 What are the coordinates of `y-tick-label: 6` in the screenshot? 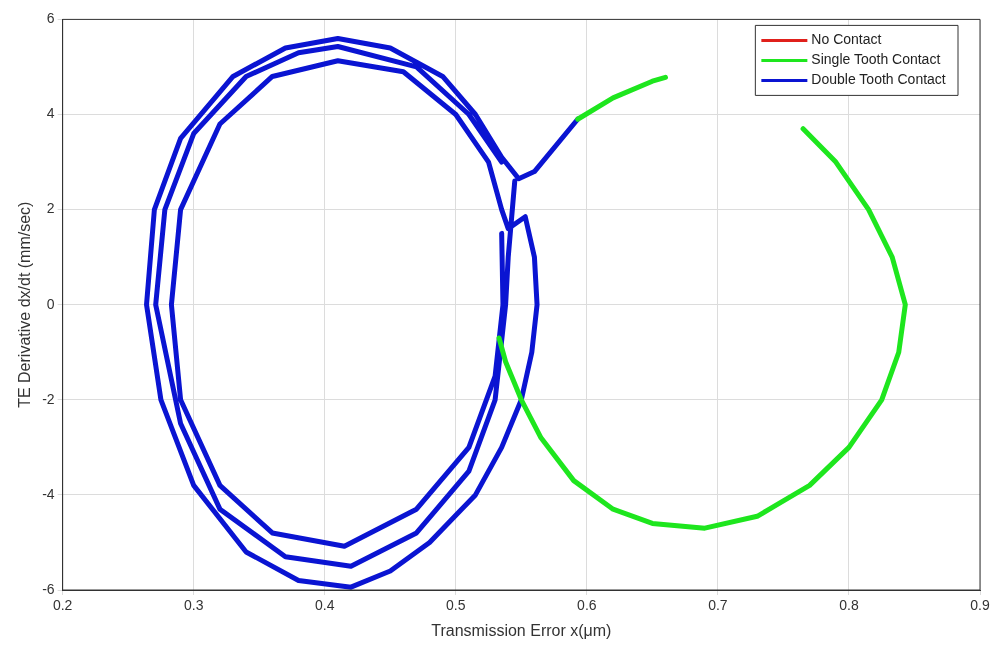 It's located at (50, 18).